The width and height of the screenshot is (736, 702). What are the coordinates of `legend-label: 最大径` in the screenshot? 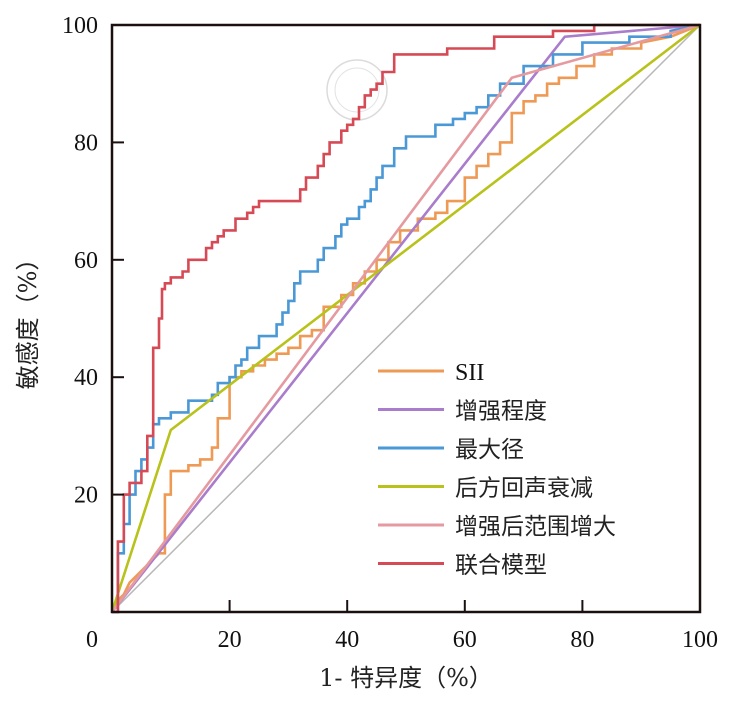 It's located at (489, 450).